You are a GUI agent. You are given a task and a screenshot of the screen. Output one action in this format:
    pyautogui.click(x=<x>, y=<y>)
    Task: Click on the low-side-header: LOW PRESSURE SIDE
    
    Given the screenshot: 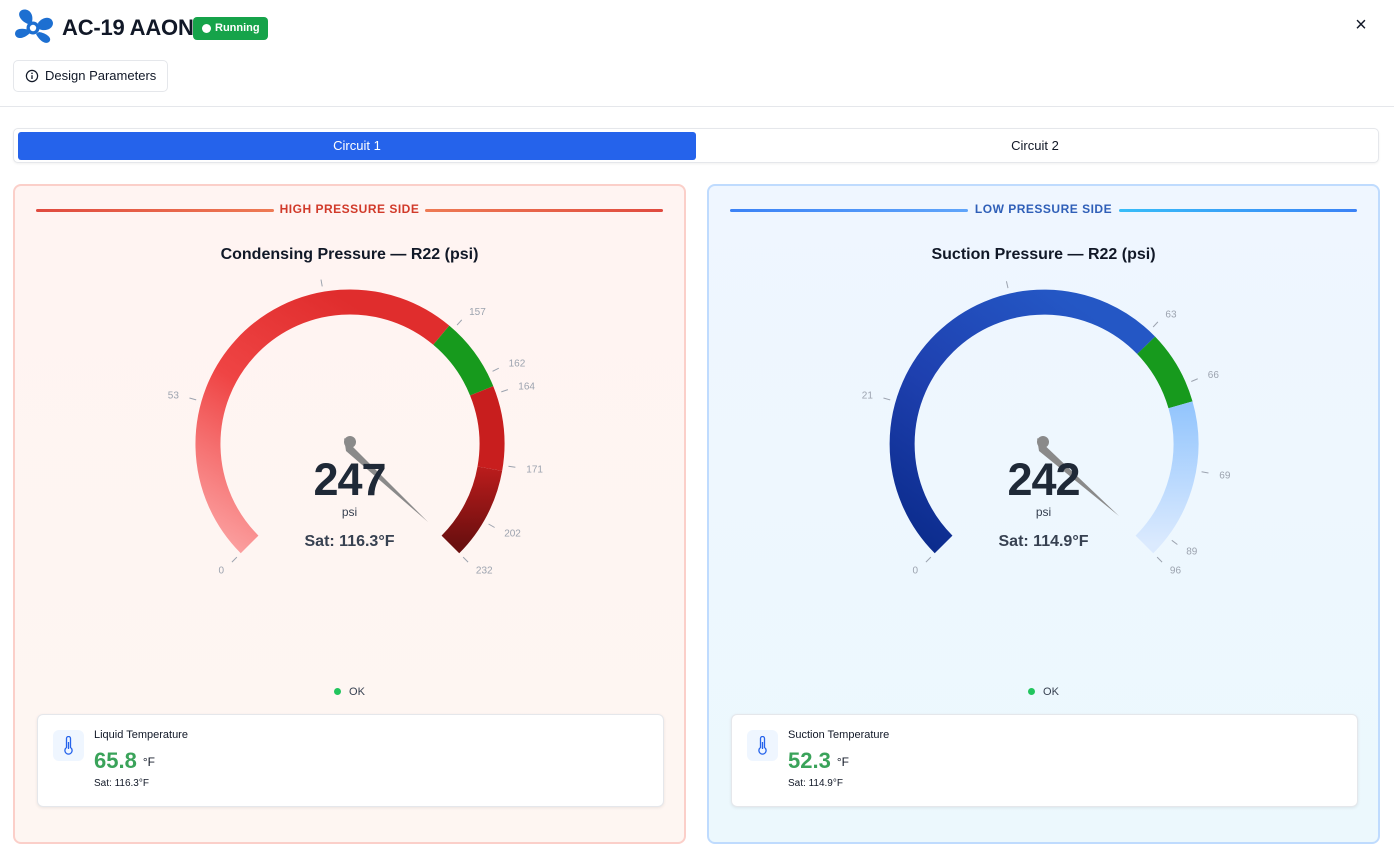 What is the action you would take?
    pyautogui.click(x=1043, y=210)
    